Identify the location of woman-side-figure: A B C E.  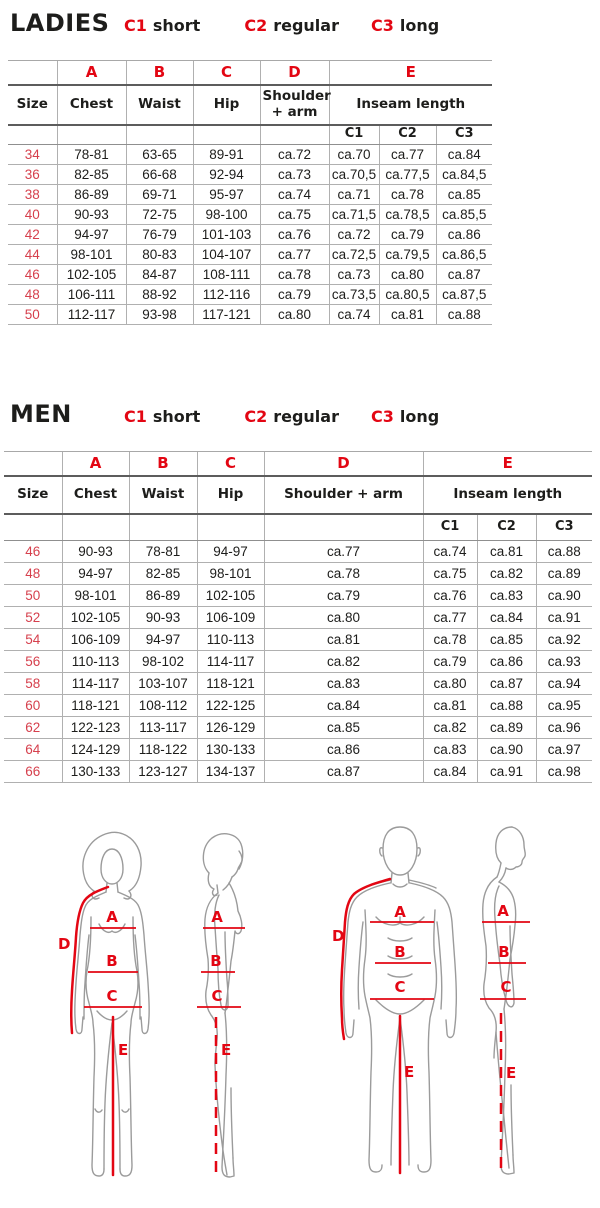
(221, 1005).